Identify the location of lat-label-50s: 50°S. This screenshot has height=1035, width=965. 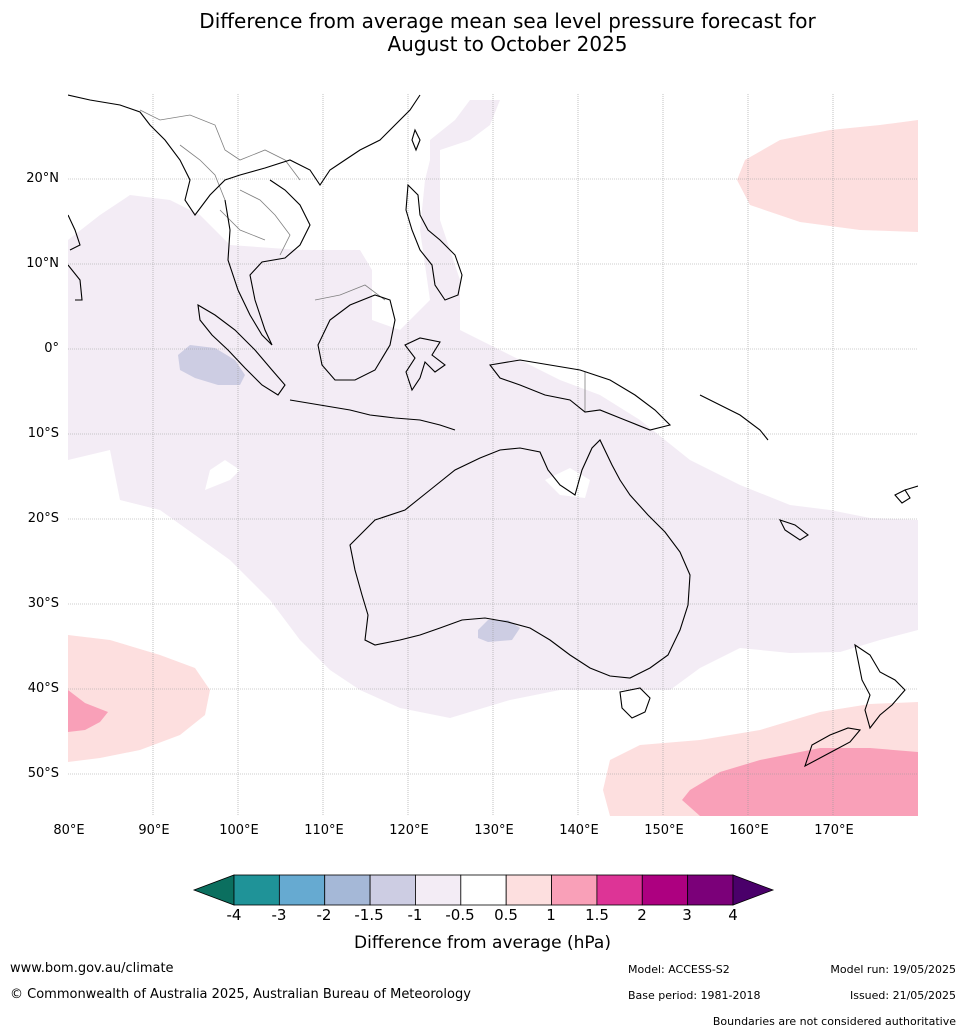
(43, 773).